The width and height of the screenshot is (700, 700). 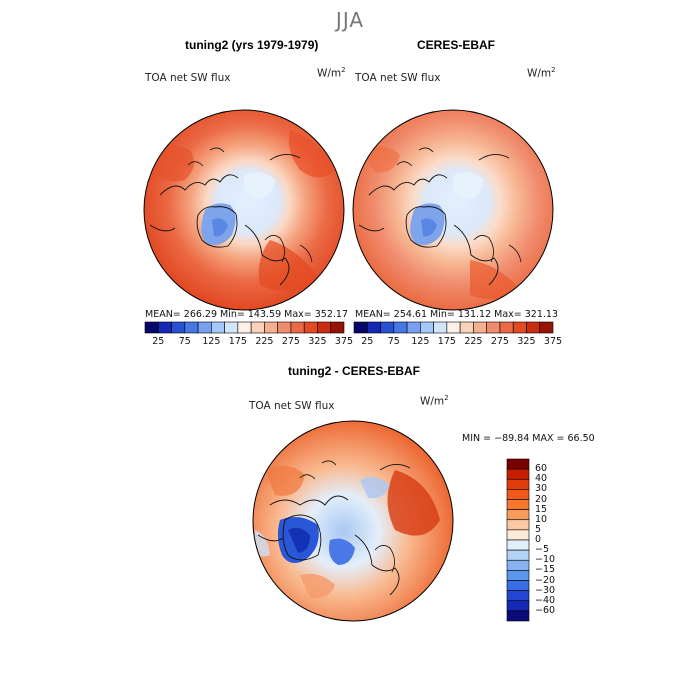 What do you see at coordinates (456, 45) in the screenshot?
I see `obs-panel-title: CERES-EBAF` at bounding box center [456, 45].